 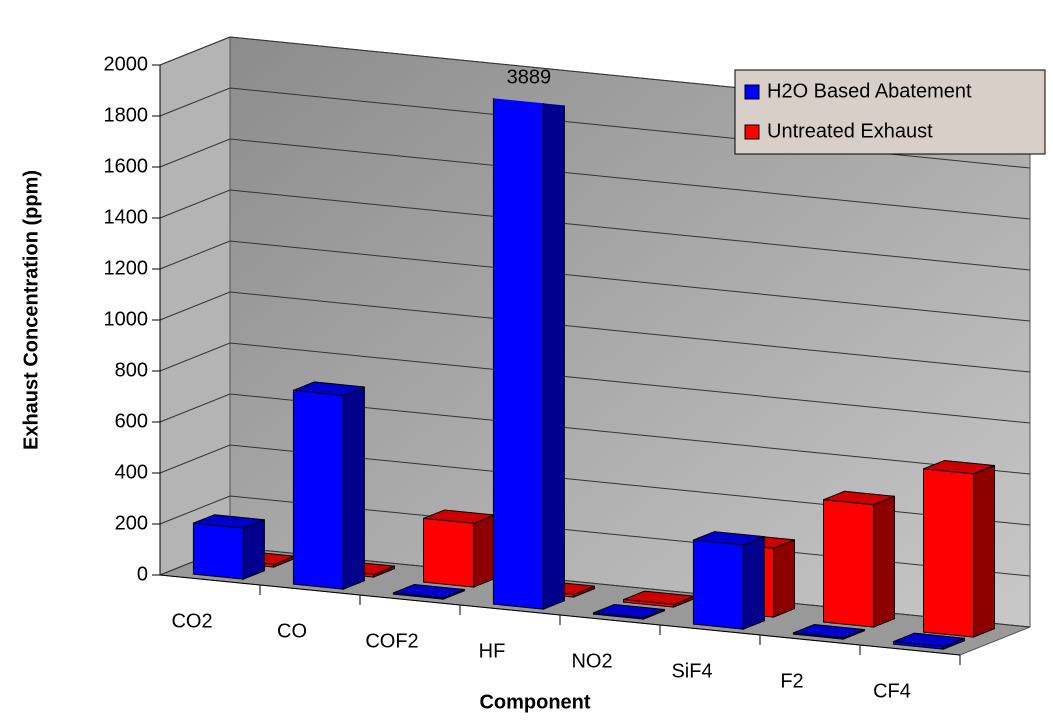 I want to click on y-tick-label: 0, so click(x=142, y=574).